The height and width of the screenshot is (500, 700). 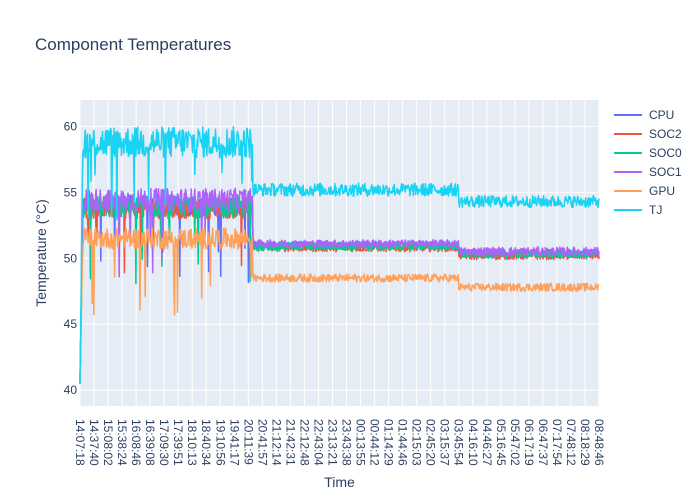 I want to click on y-tick-label: 60, so click(x=71, y=126).